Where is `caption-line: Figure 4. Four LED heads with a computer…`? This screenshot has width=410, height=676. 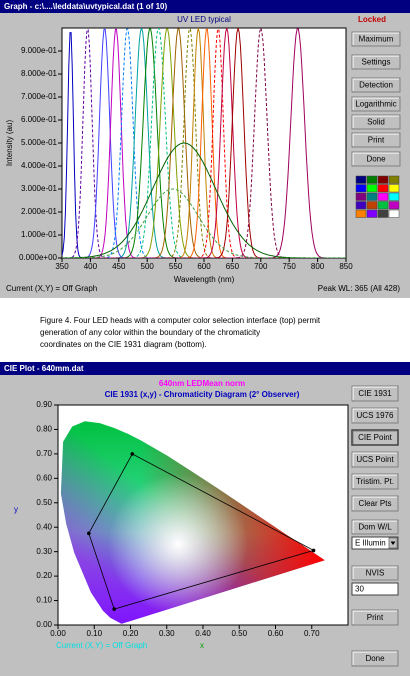 caption-line: Figure 4. Four LED heads with a computer… is located at coordinates (180, 320).